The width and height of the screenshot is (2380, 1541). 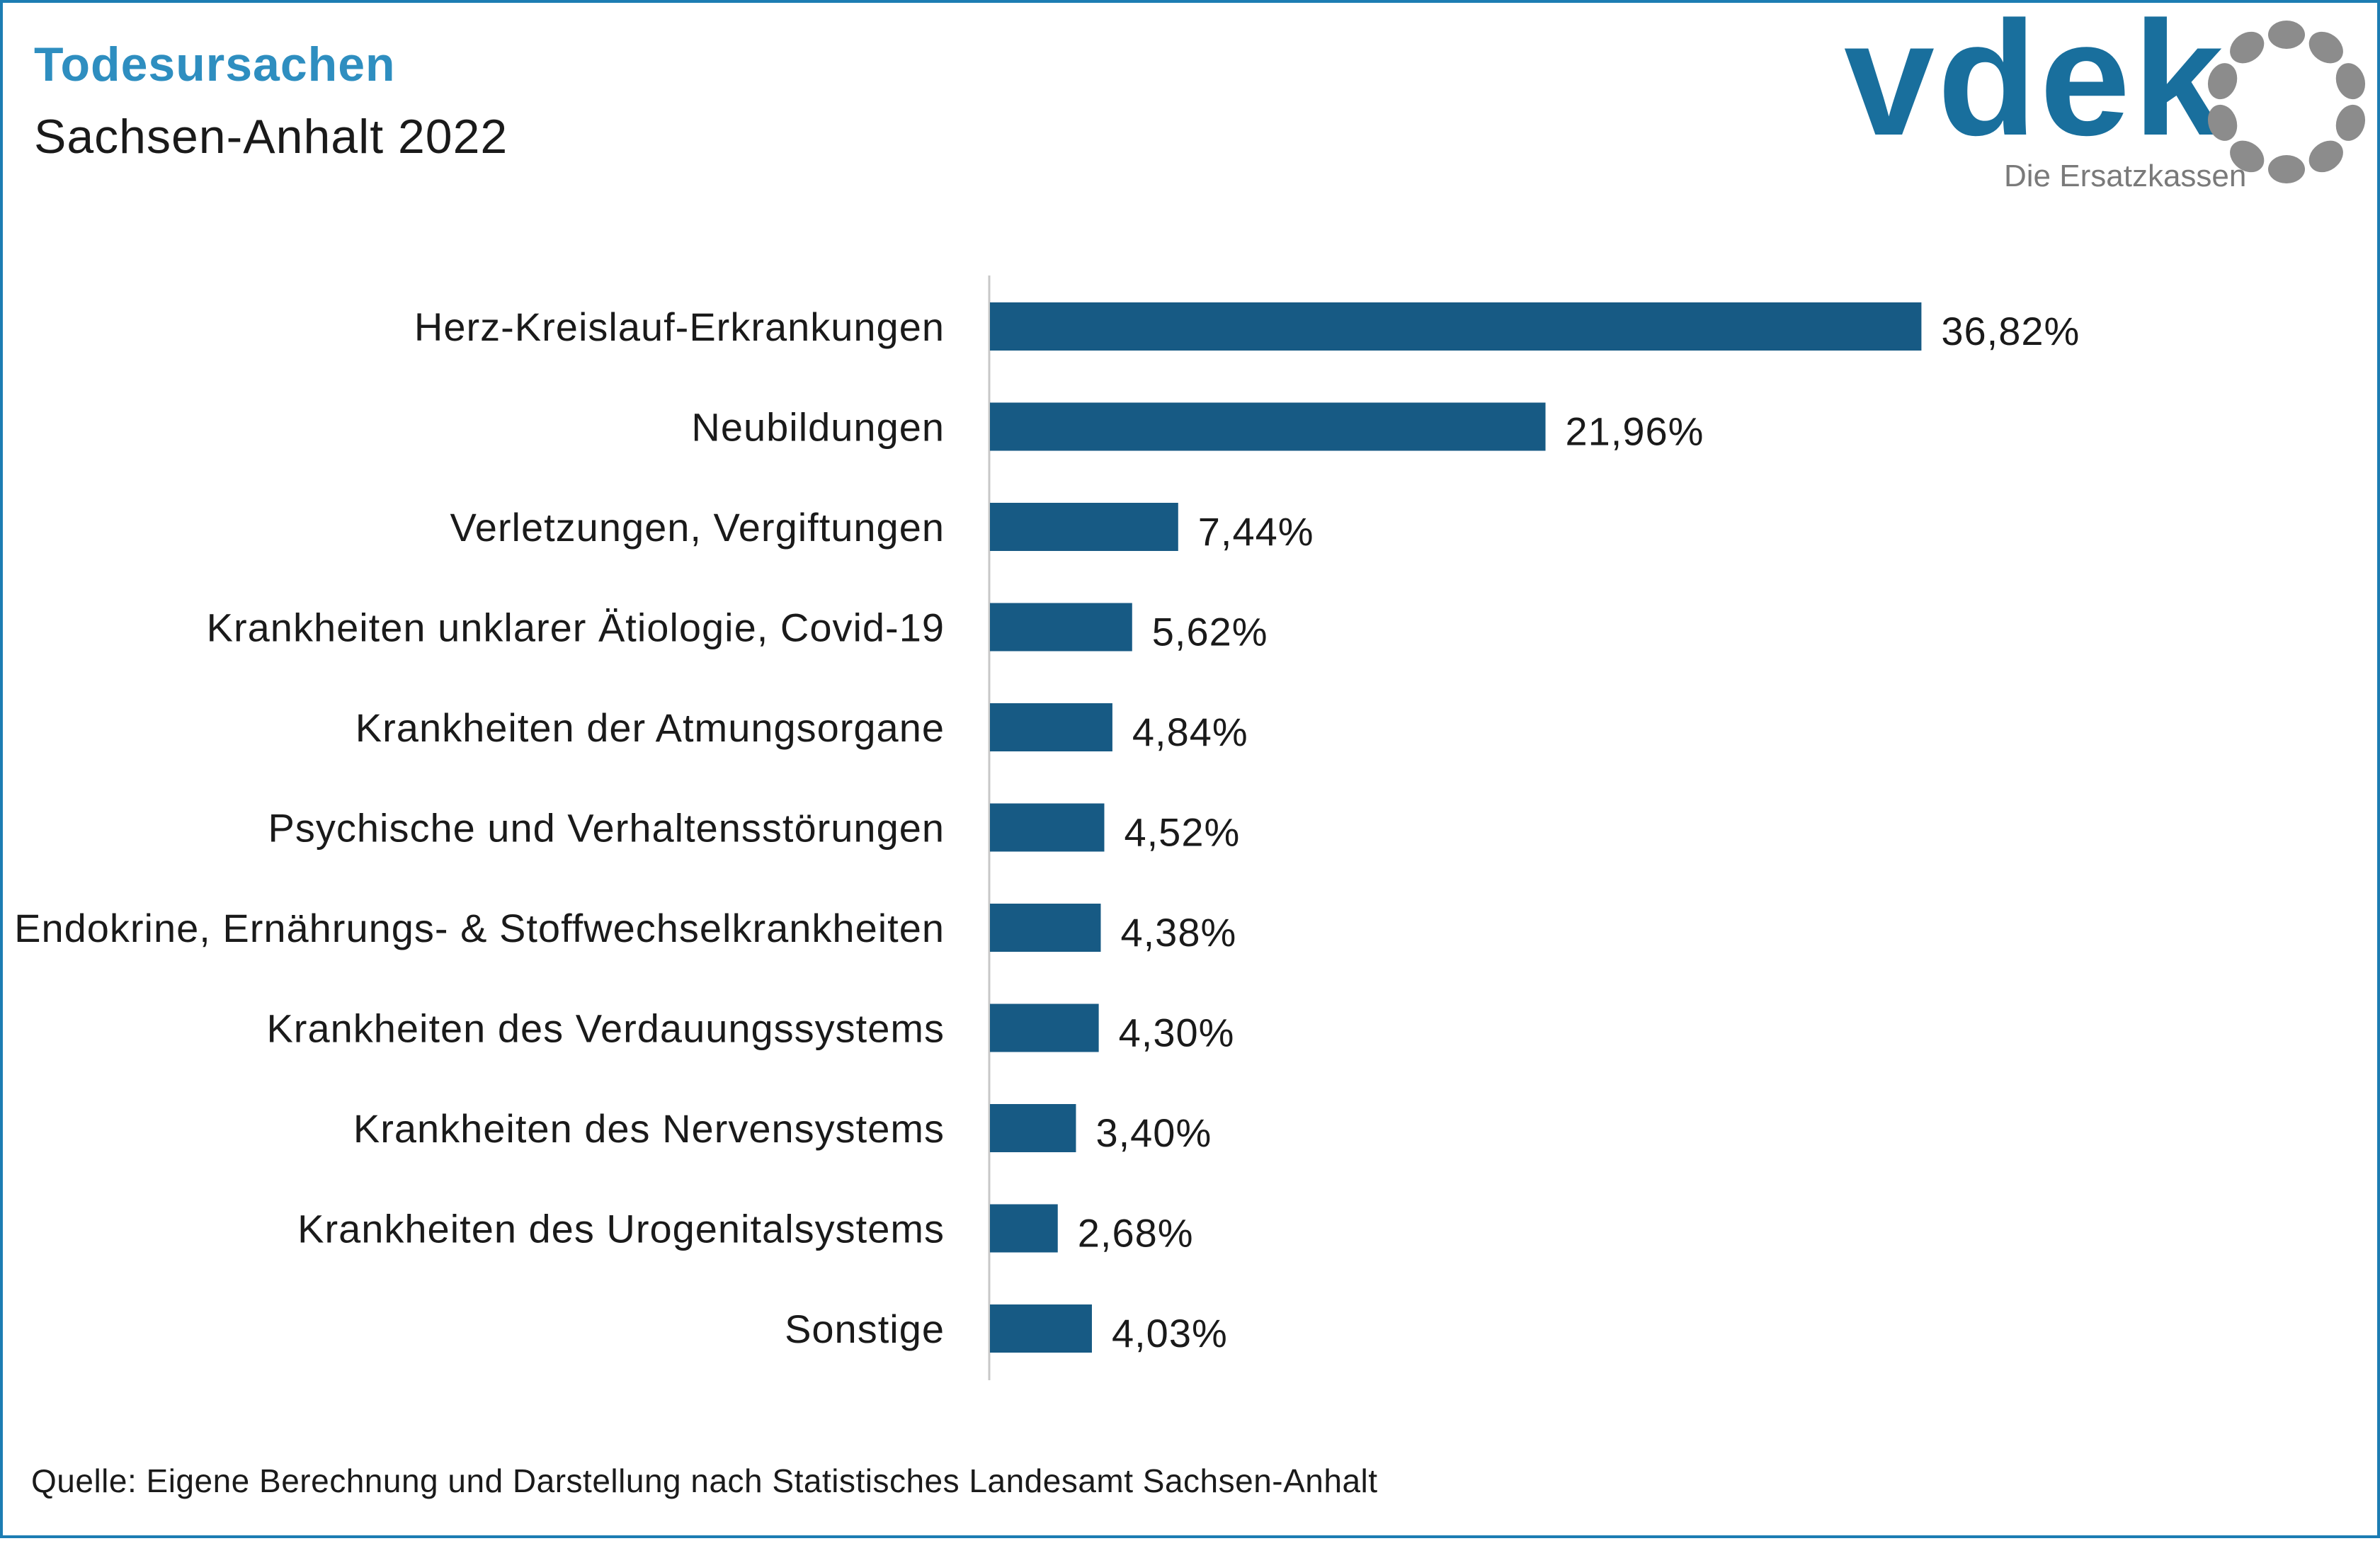 I want to click on logo-tagline: Die Ersatzkassen, so click(x=2125, y=176).